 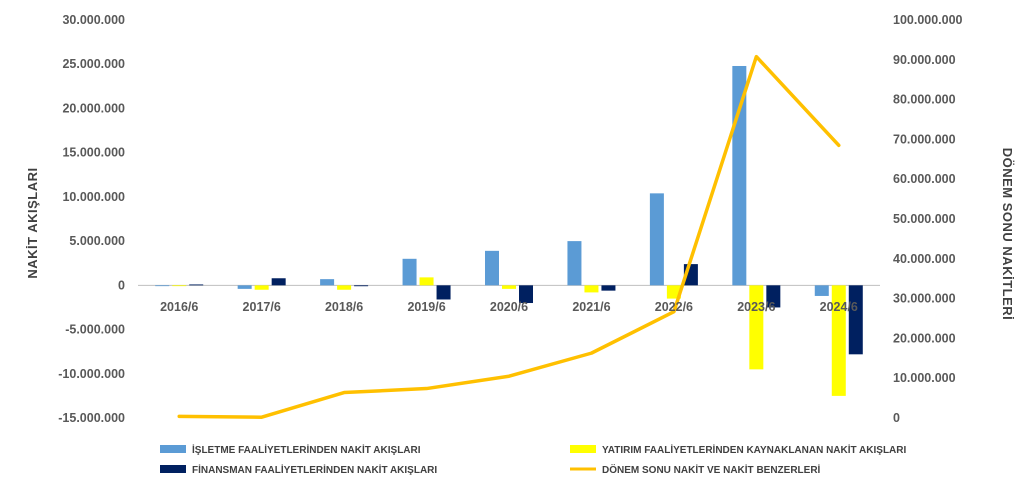 What do you see at coordinates (924, 338) in the screenshot?
I see `y2-tick-label: 20.000.000` at bounding box center [924, 338].